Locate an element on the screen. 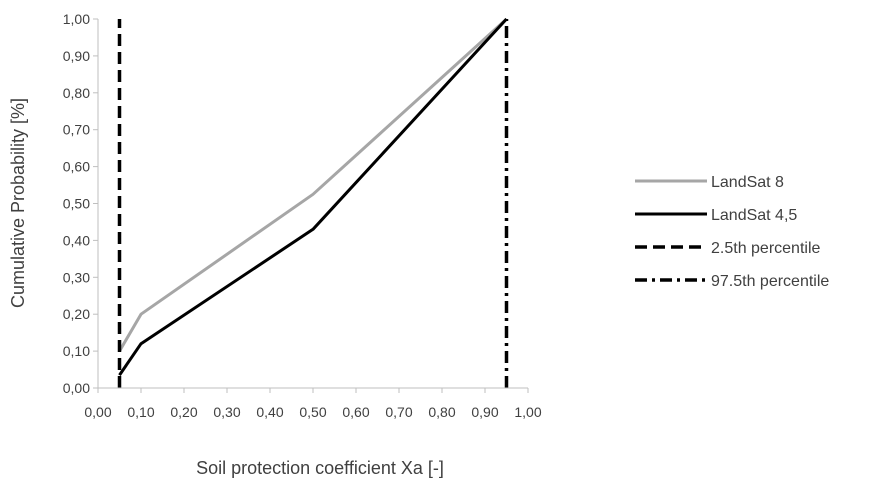  x-tick-label: 0,50 is located at coordinates (312, 412).